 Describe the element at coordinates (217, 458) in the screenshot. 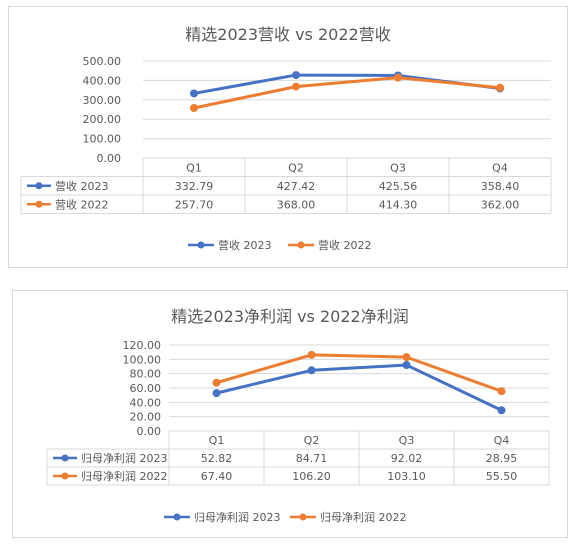

I see `table-value: 52.82` at that location.